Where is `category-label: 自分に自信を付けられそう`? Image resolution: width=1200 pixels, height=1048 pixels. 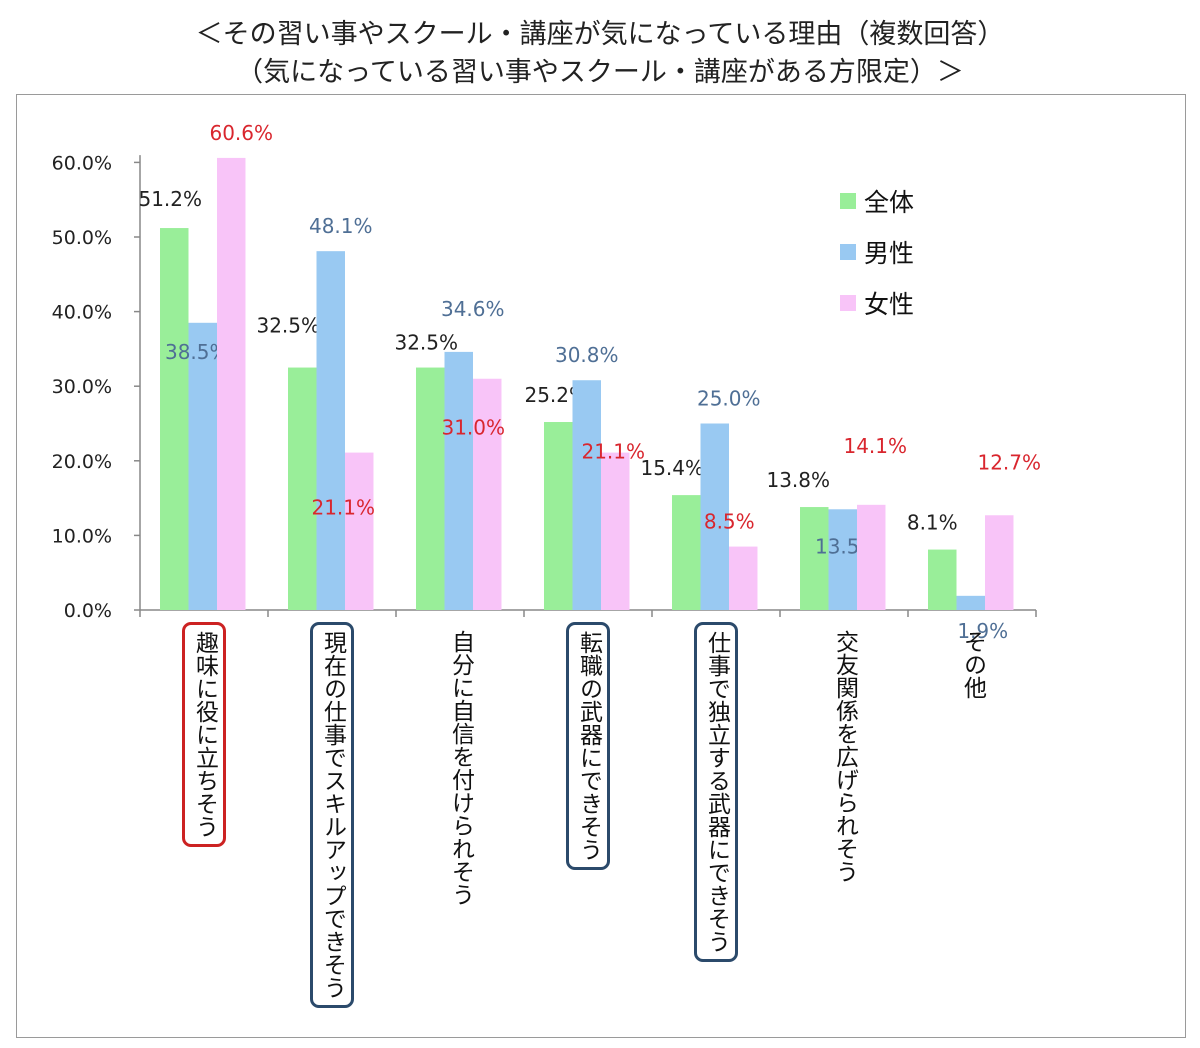 category-label: 自分に自信を付けられそう is located at coordinates (460, 768).